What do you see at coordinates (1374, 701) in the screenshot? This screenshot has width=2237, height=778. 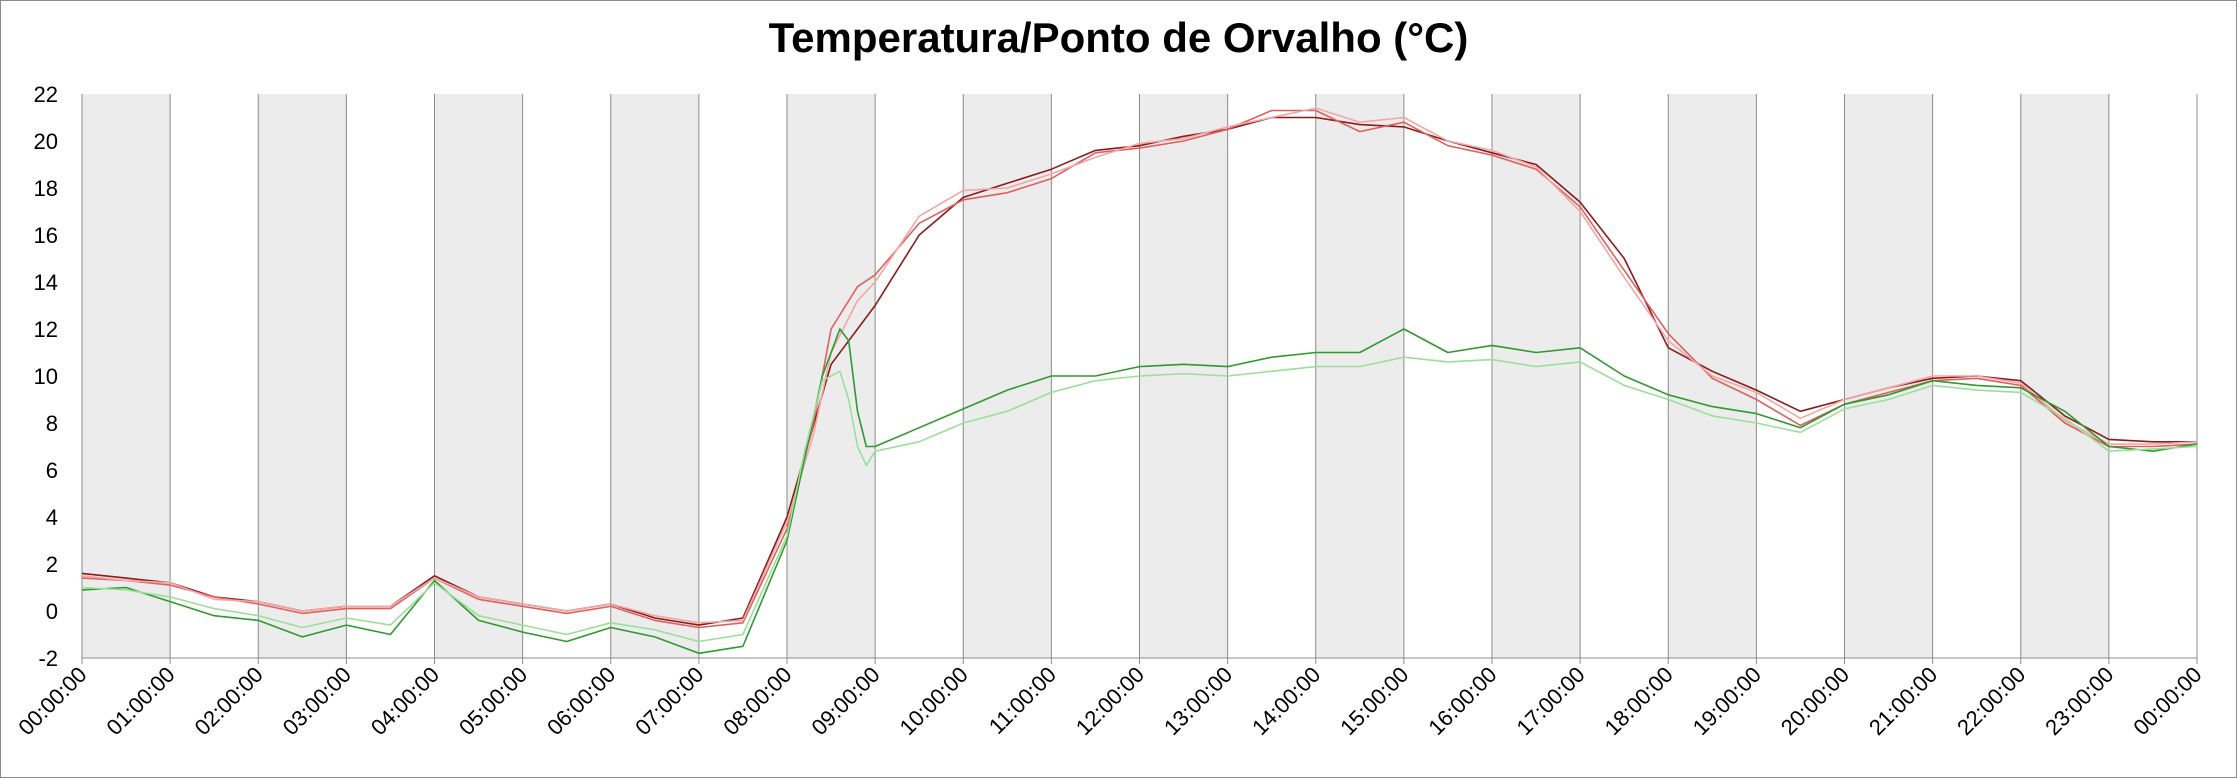 I see `x-tick-label: 15:00:00` at bounding box center [1374, 701].